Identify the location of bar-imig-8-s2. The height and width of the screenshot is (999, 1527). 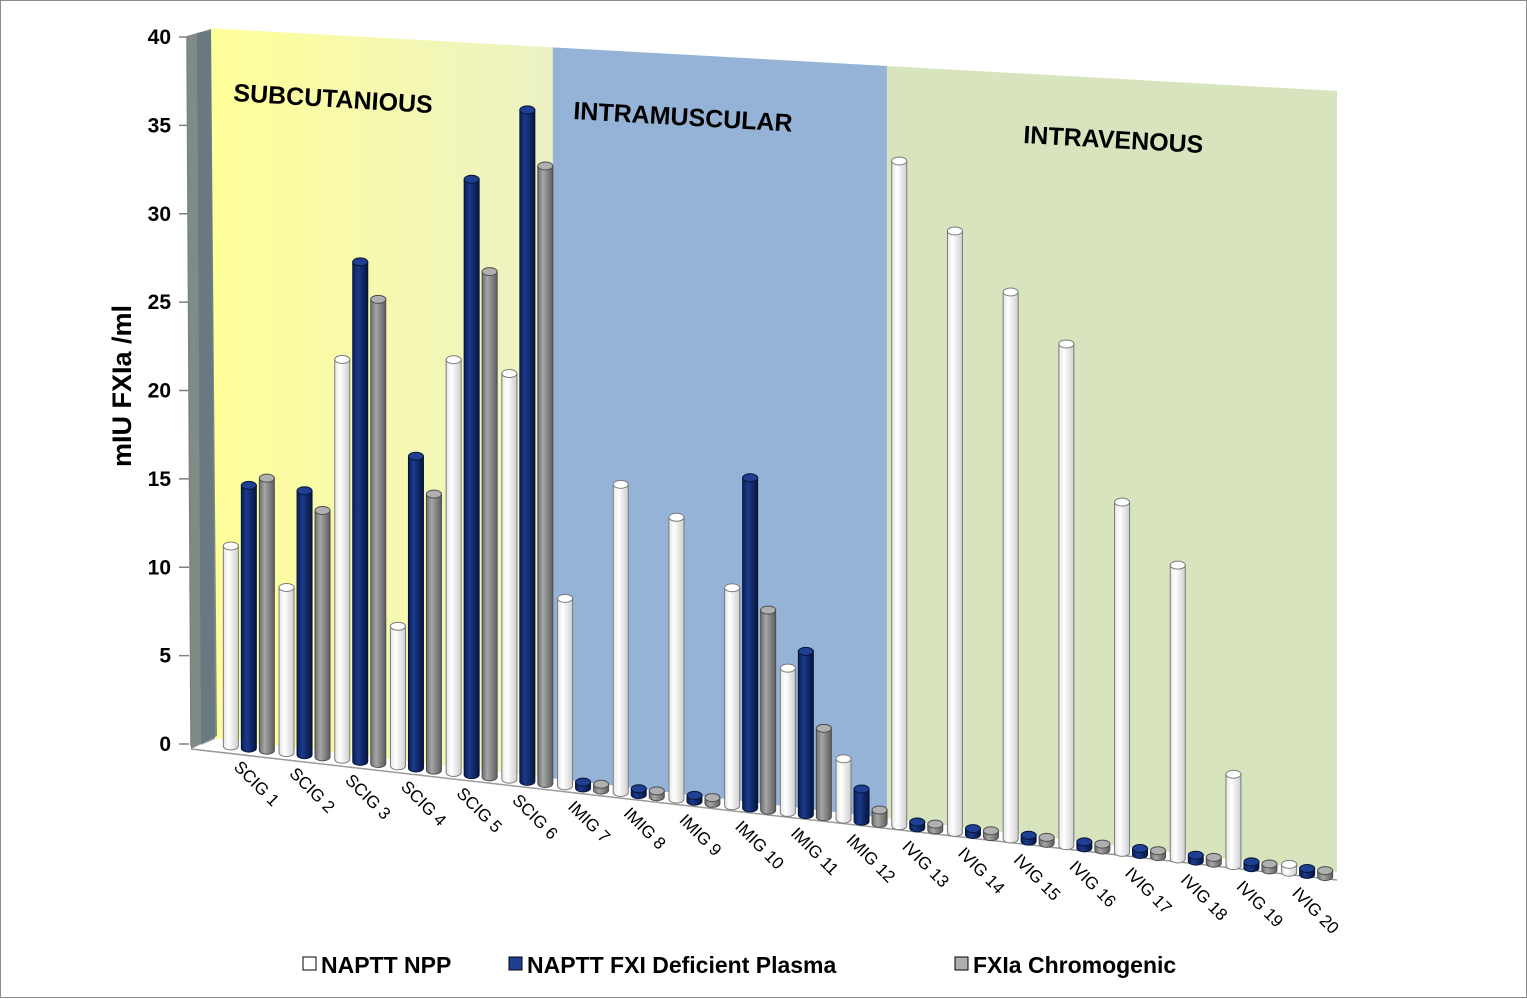
(638, 792).